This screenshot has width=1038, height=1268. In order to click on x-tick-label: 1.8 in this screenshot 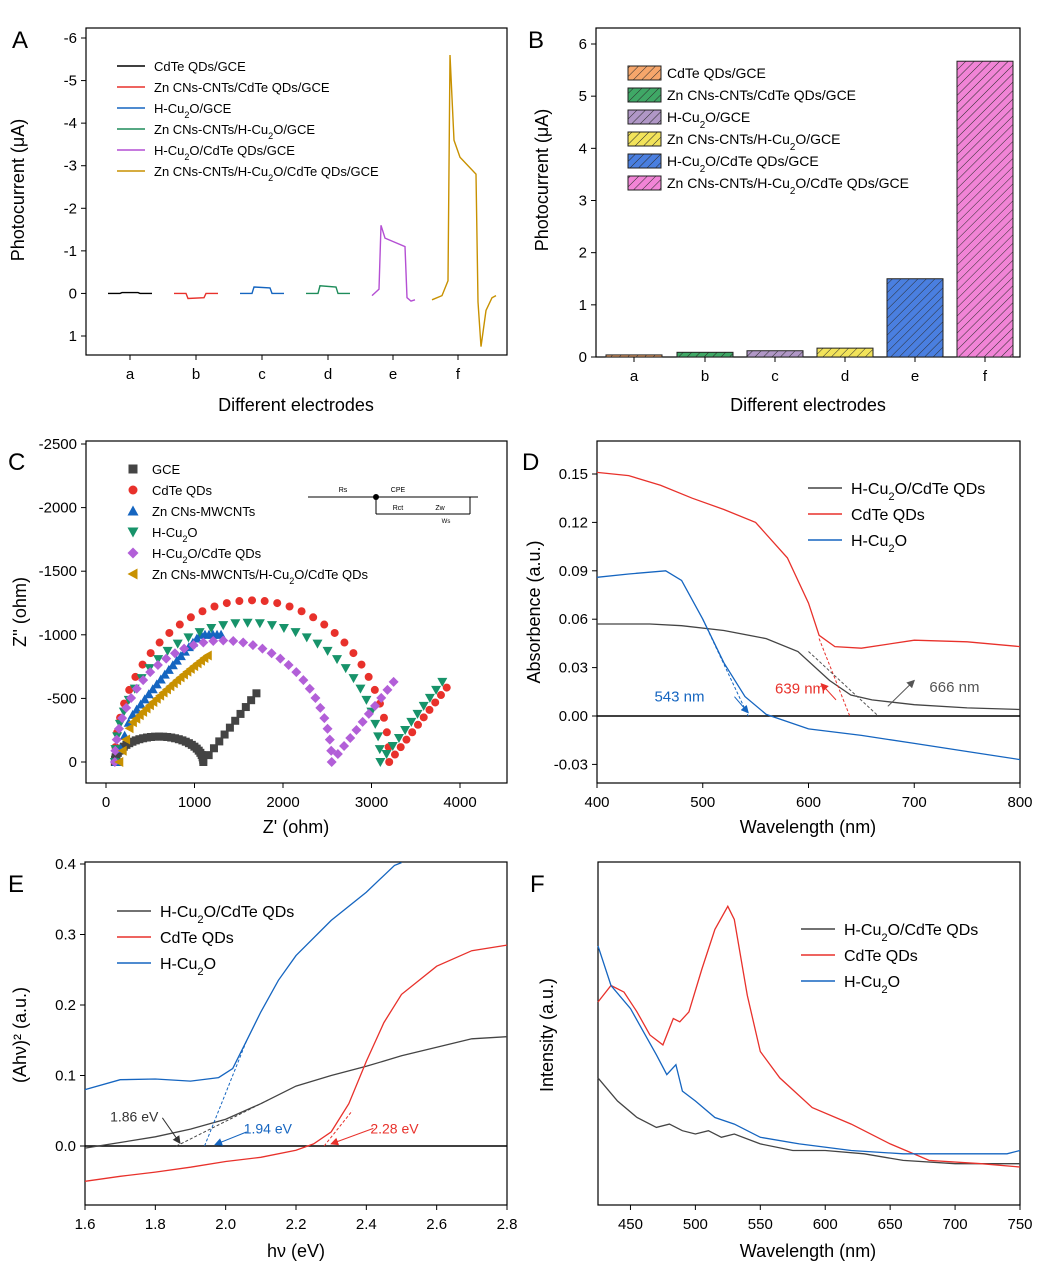, I will do `click(155, 1224)`.